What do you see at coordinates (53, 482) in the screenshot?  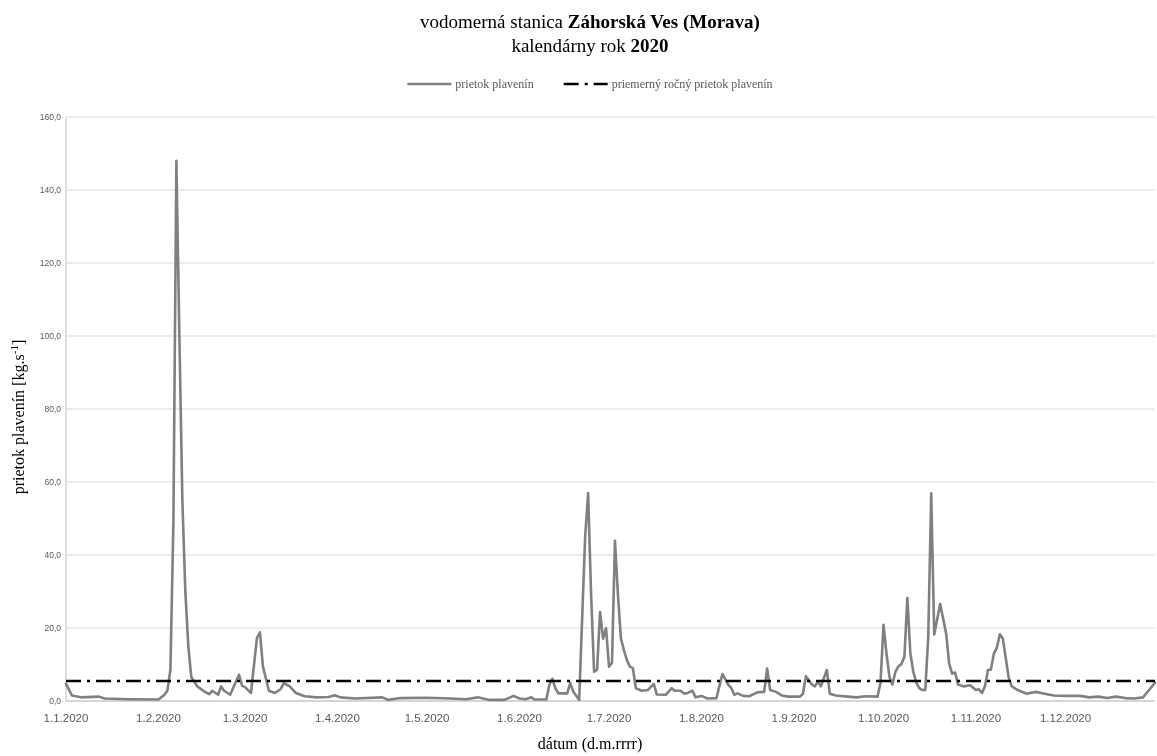 I see `y-tick-label: 60,0` at bounding box center [53, 482].